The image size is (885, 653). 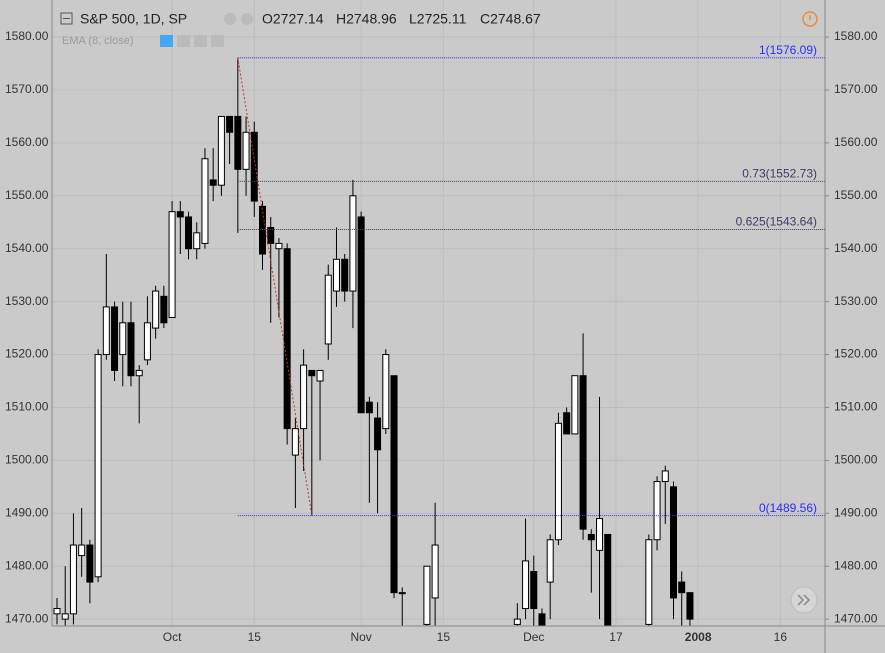 I want to click on x-tick-label: 16, so click(x=781, y=637).